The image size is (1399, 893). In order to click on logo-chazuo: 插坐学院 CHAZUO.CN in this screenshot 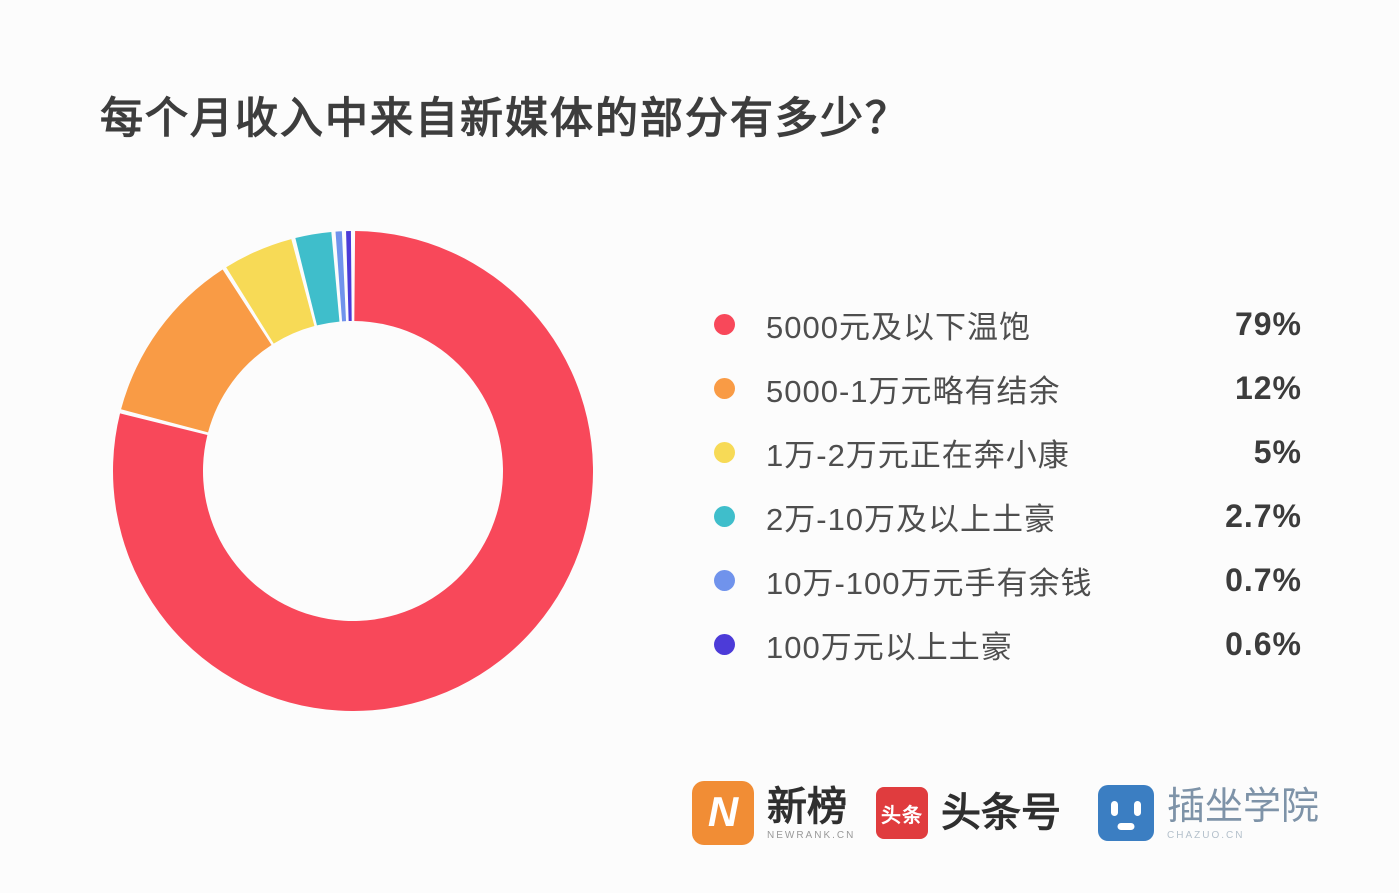, I will do `click(1208, 813)`.